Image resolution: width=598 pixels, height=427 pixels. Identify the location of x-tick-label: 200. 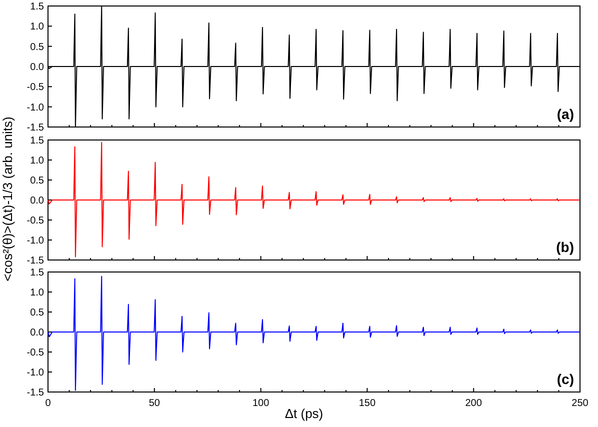
(473, 403).